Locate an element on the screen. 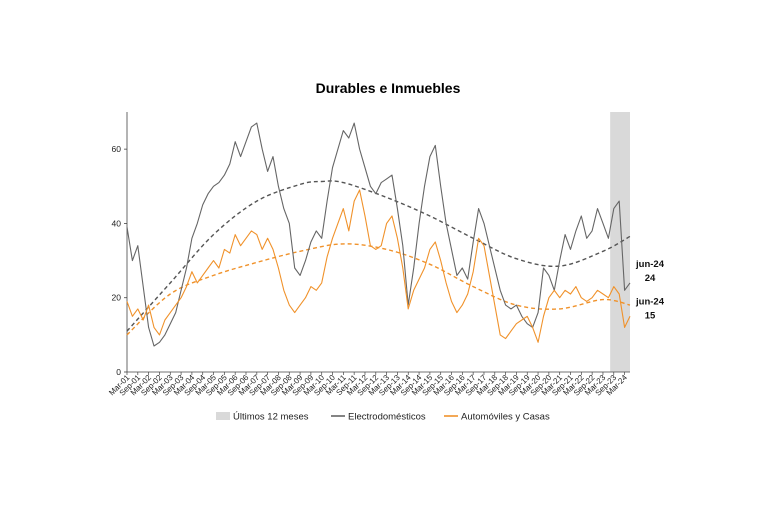 This screenshot has height=512, width=768. legend-item: Últimos 12 meses is located at coordinates (262, 417).